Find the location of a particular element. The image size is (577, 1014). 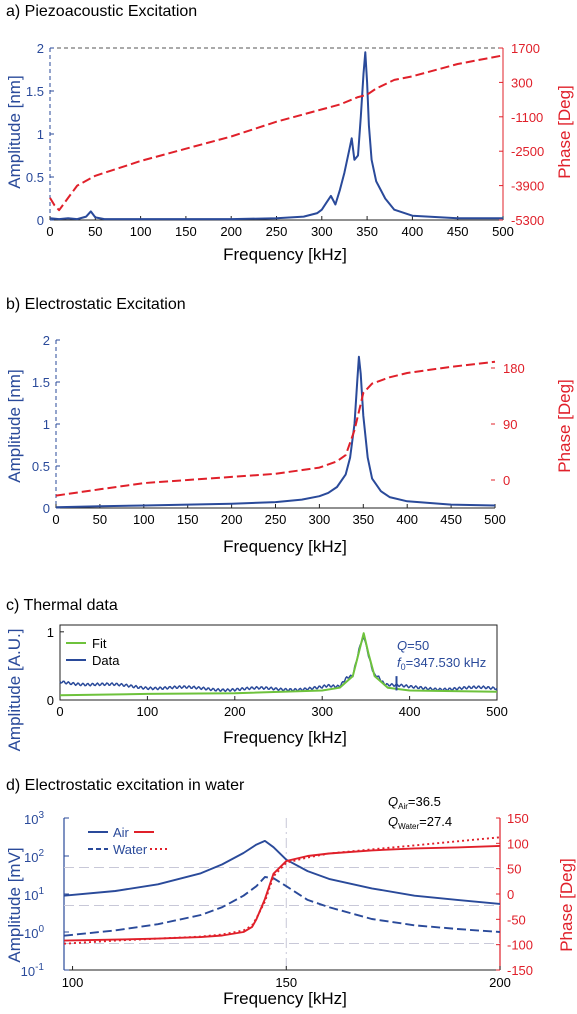

q-water-annotation: QWater=27.4 is located at coordinates (420, 822).